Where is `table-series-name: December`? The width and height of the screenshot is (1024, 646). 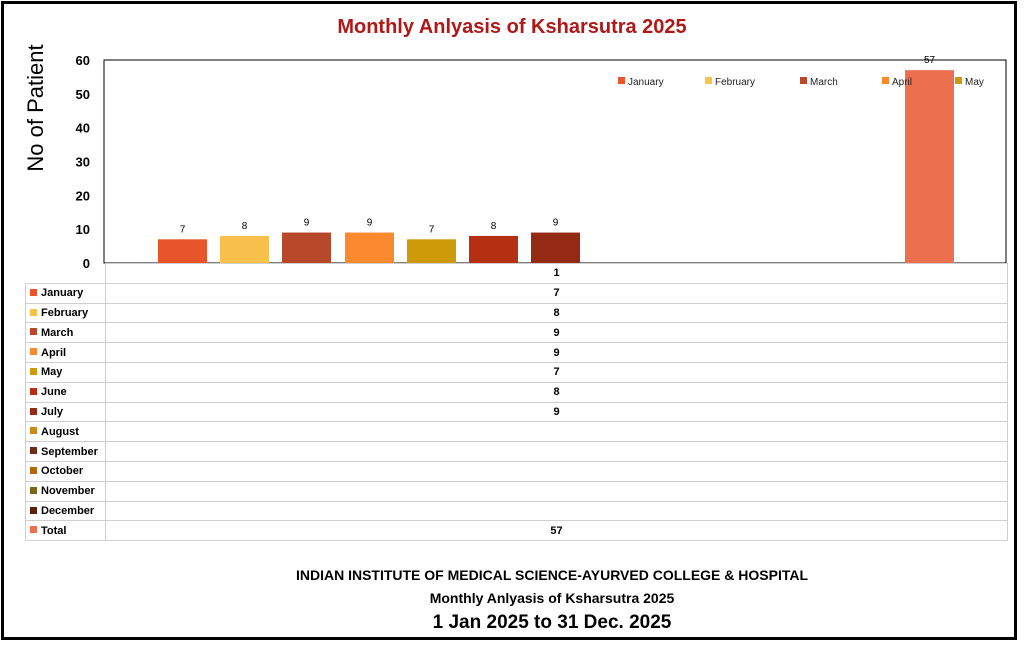
table-series-name: December is located at coordinates (65, 511).